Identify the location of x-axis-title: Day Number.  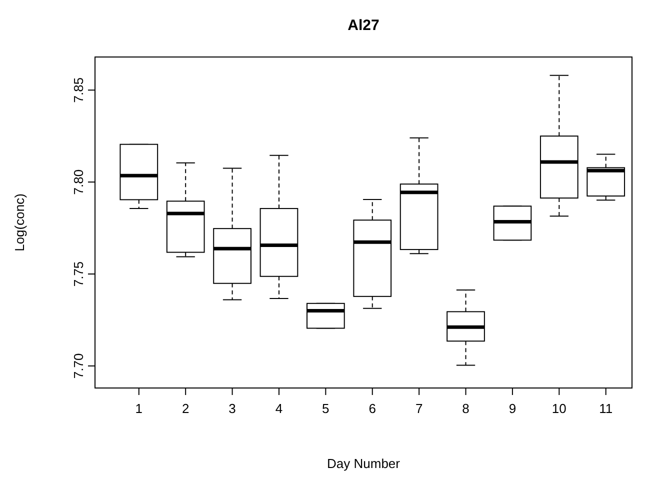
(364, 463).